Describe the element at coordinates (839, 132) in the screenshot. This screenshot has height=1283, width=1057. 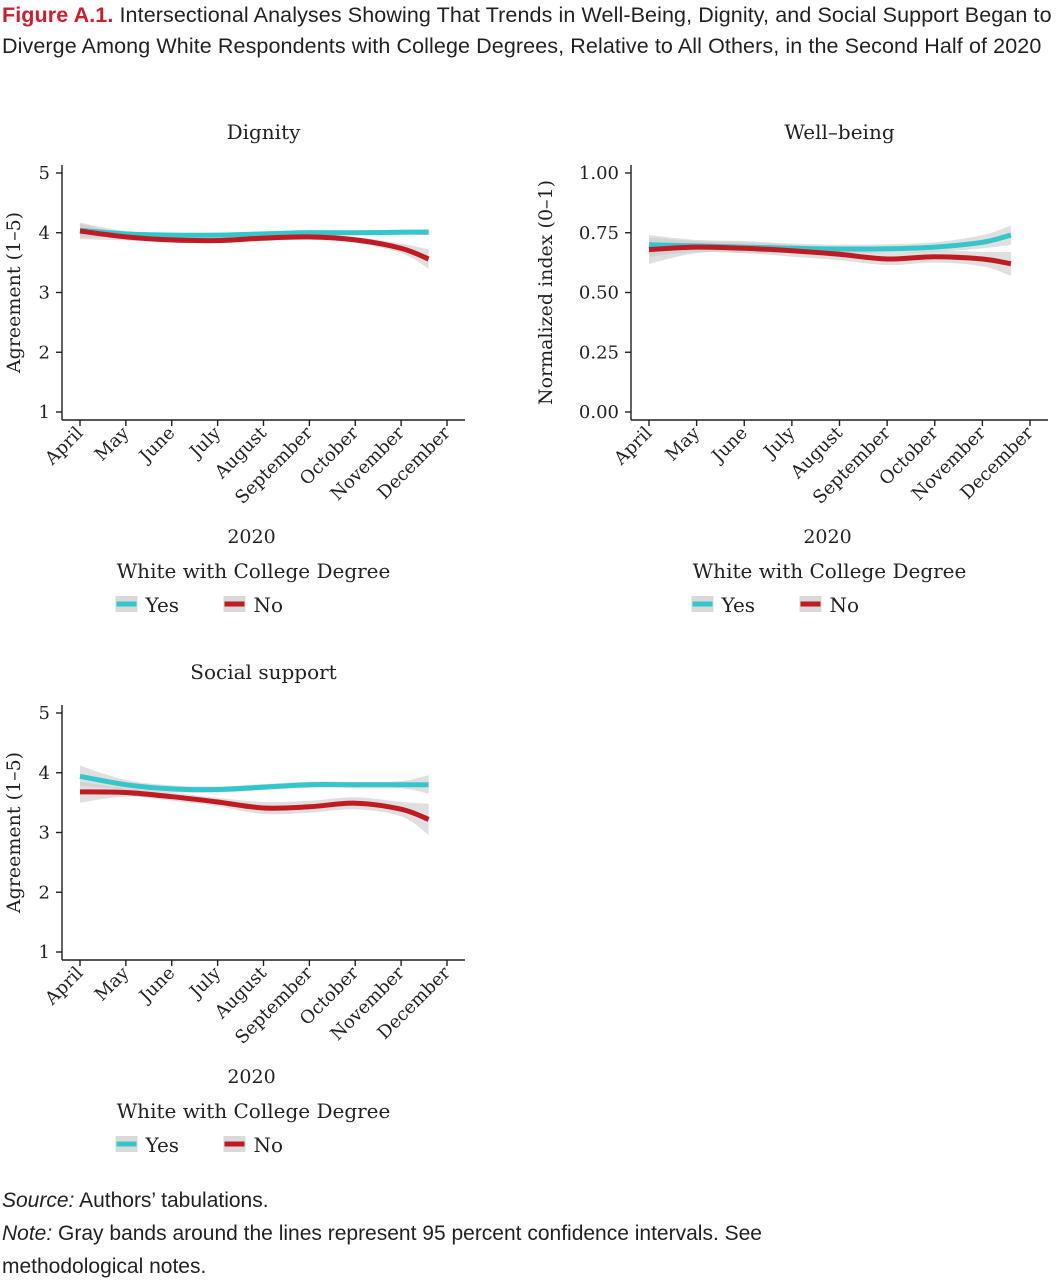
I see `chart-title: Well–being` at that location.